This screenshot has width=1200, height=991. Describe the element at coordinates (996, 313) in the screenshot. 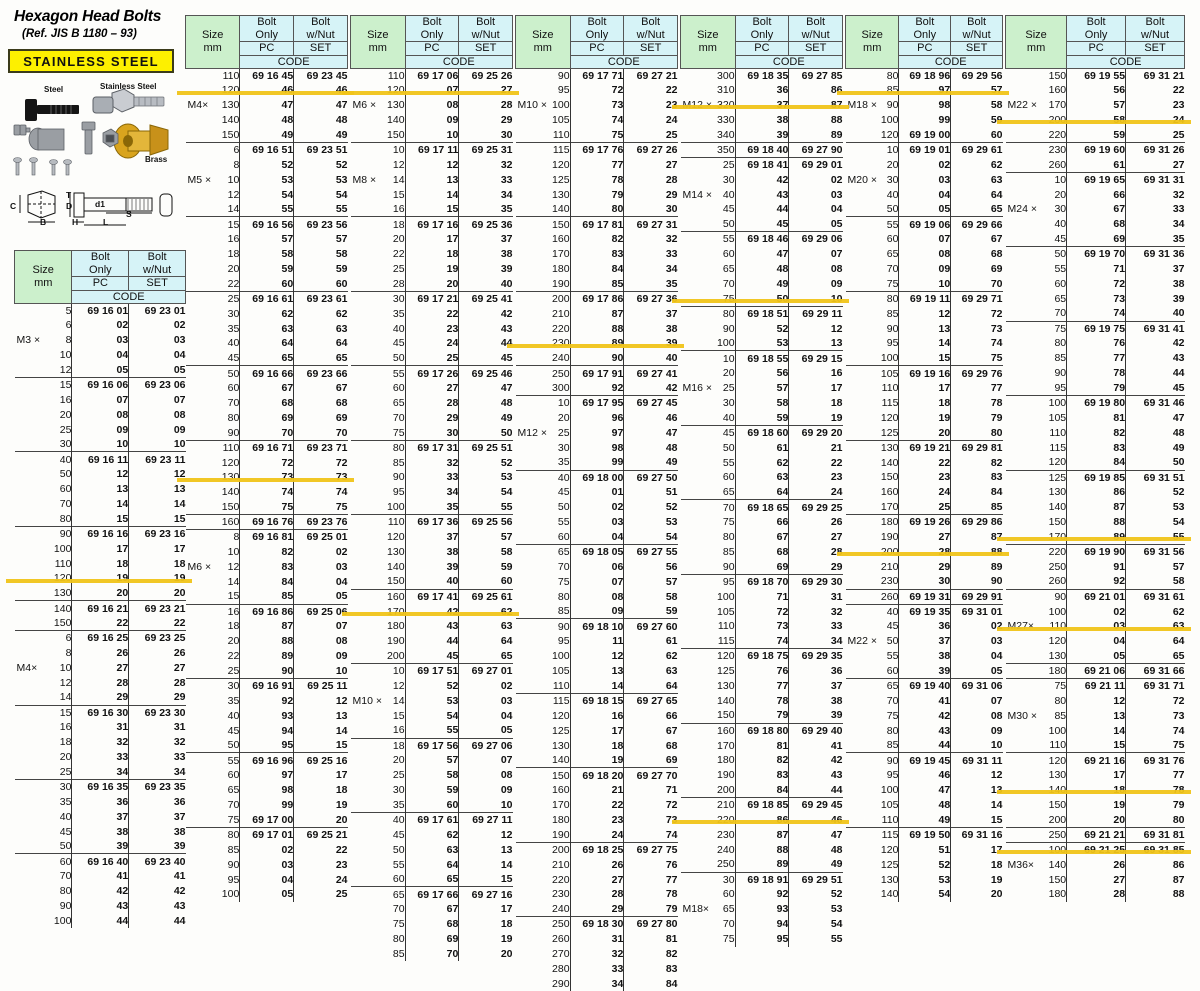

I see `bolt-wnut-code-cell: 72` at that location.